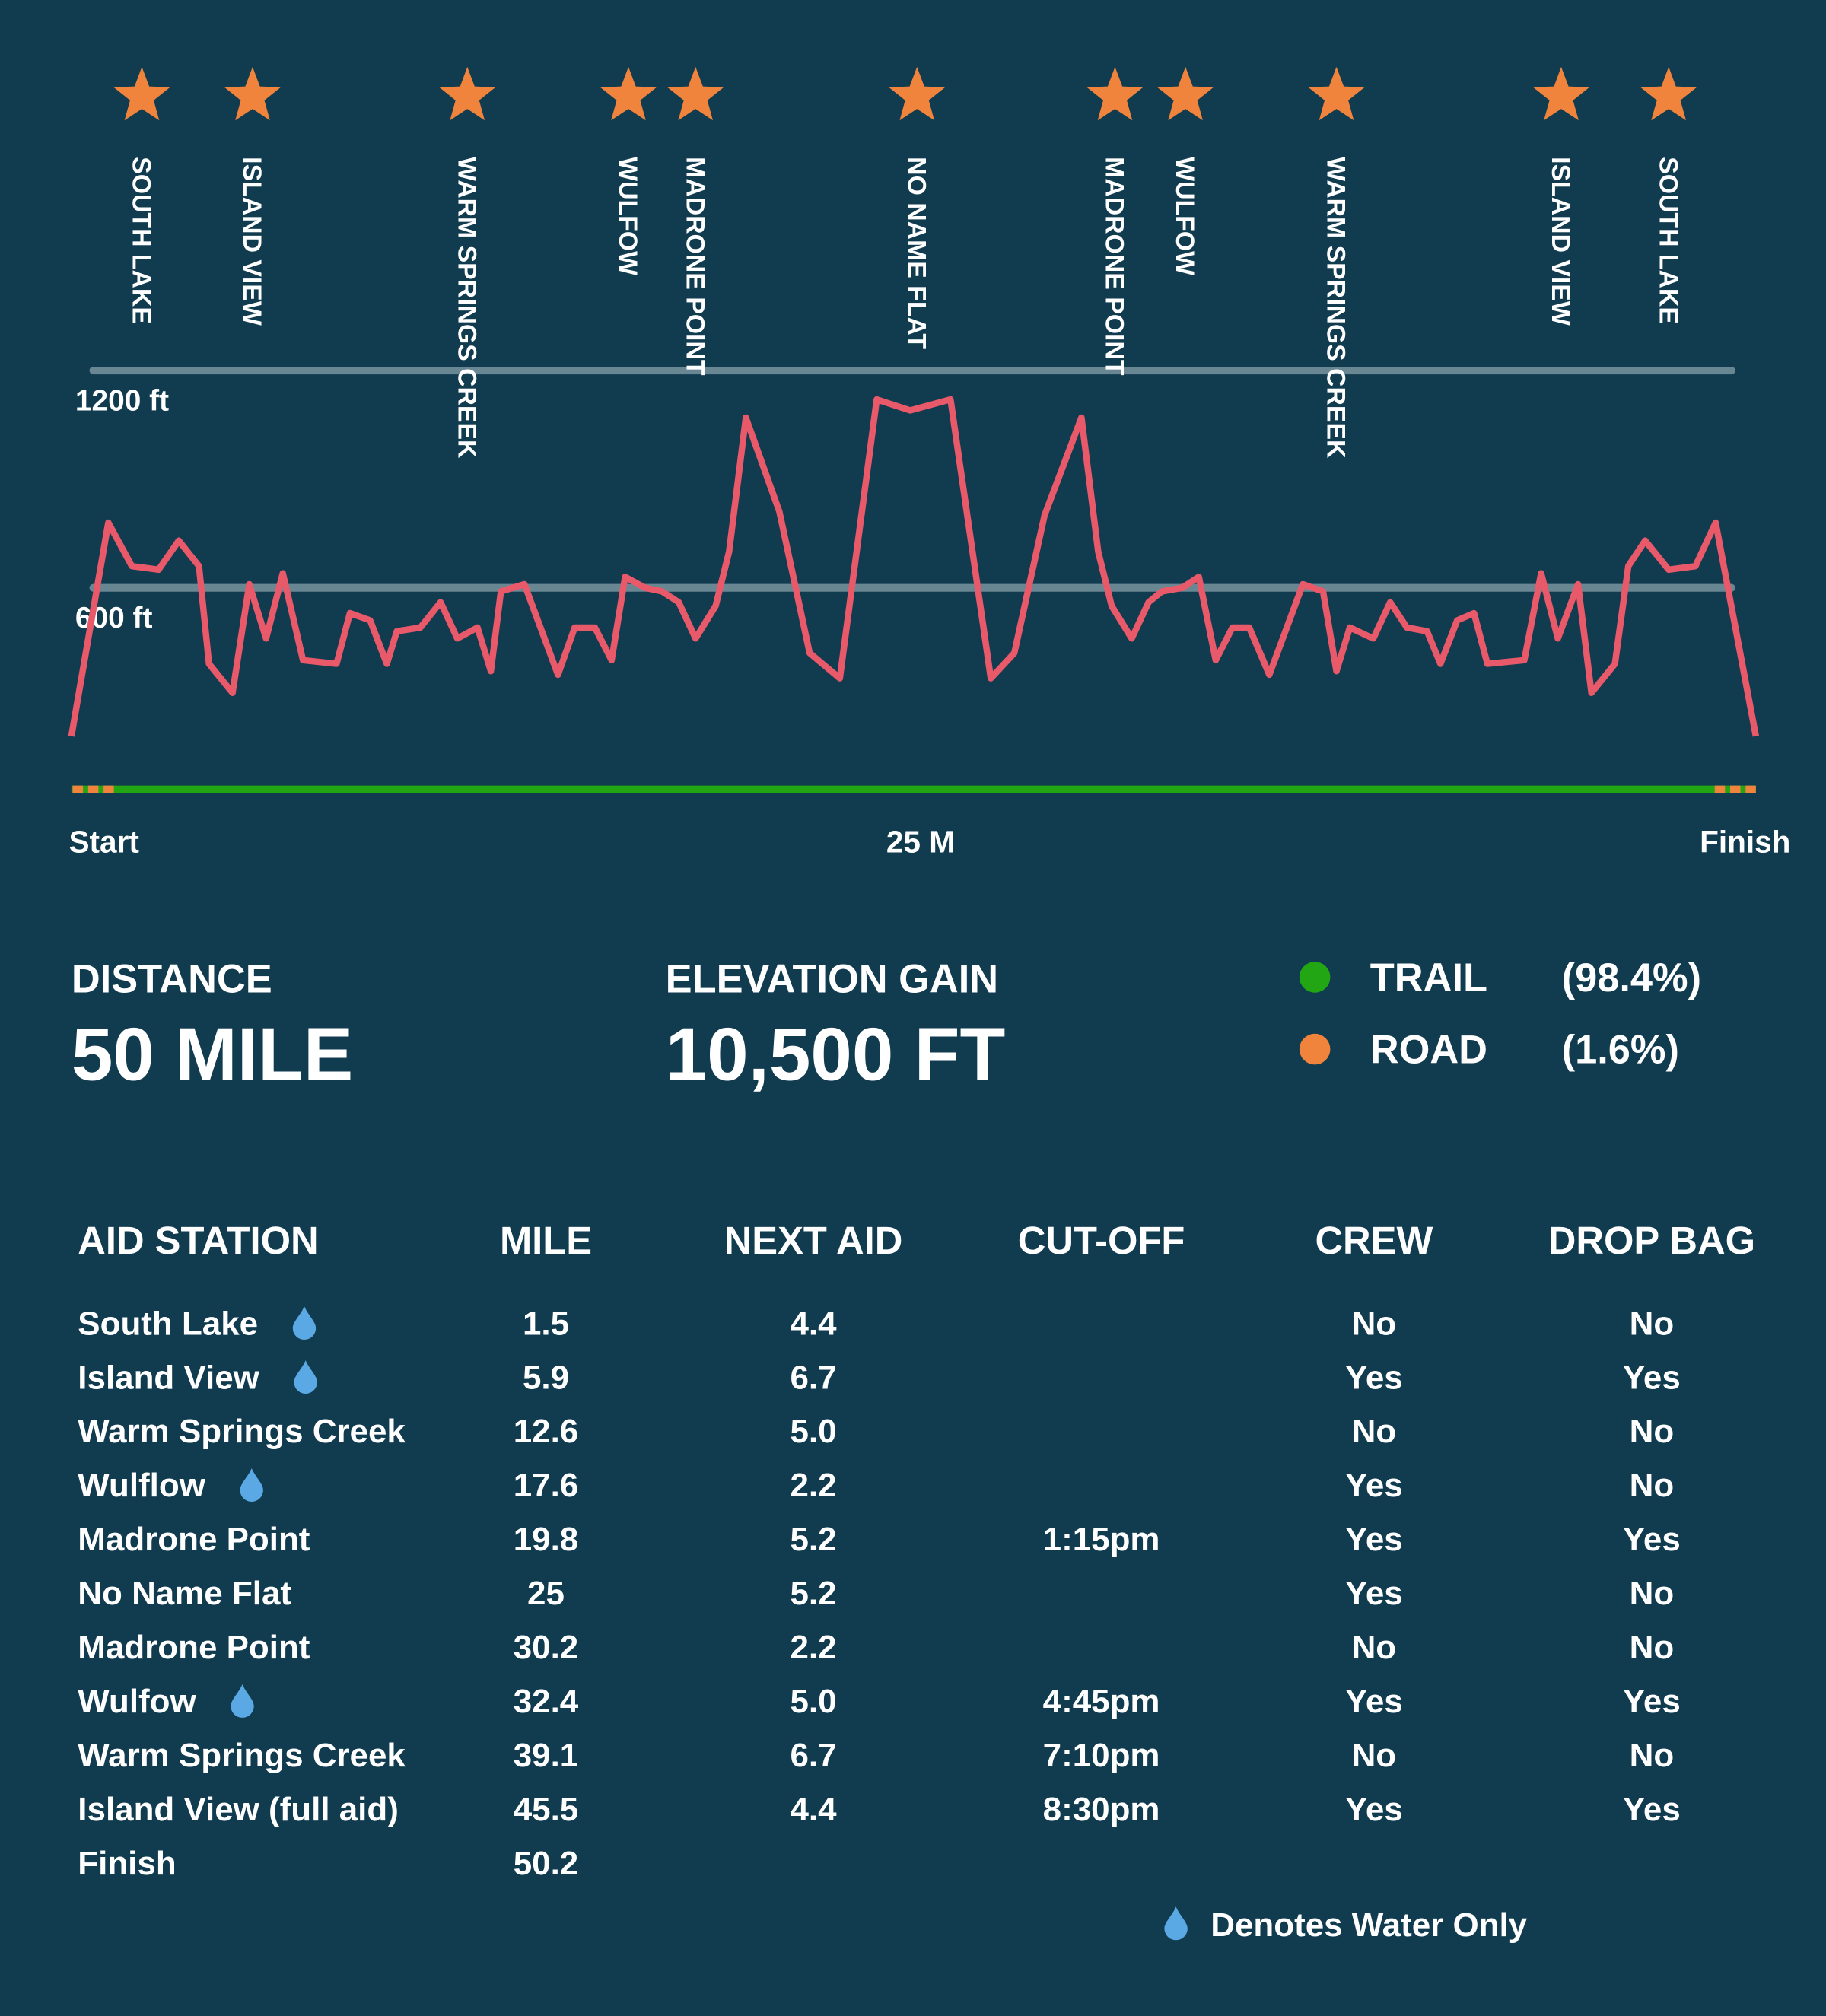 This screenshot has height=2016, width=1826. What do you see at coordinates (546, 1593) in the screenshot?
I see `table-cell: 25` at bounding box center [546, 1593].